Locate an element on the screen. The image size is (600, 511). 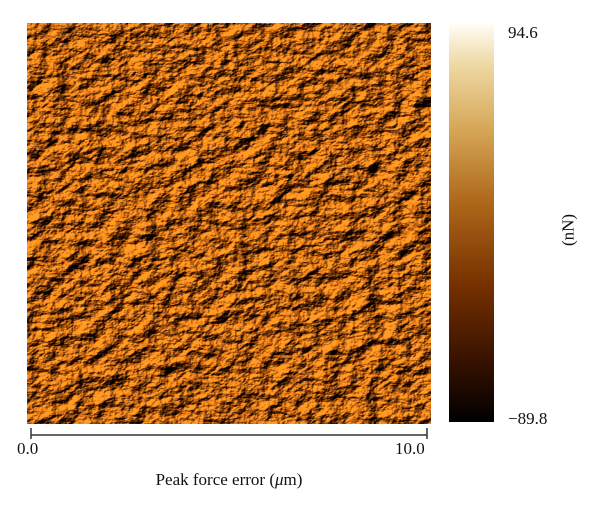
scan-length-axis is located at coordinates (229, 433).